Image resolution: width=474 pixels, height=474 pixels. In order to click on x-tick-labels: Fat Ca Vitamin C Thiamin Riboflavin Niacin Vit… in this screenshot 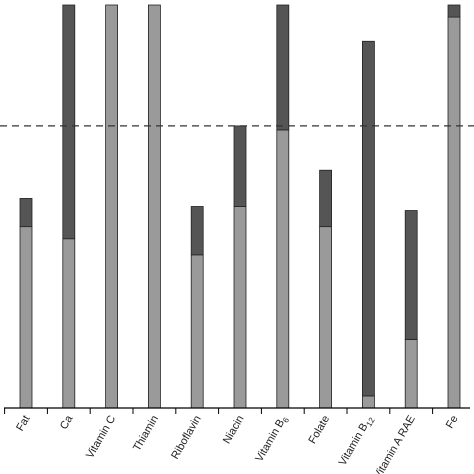, I will do `click(237, 443)`.